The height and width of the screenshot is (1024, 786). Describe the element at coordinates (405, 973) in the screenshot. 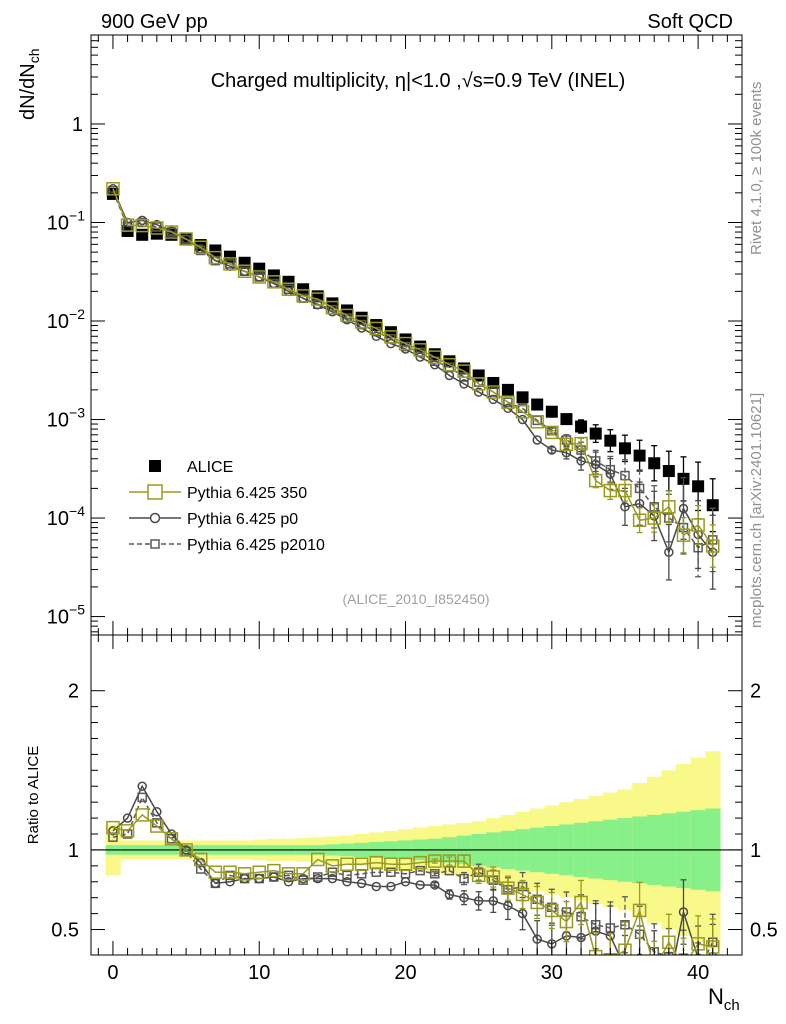

I see `x-tick-label: 20` at that location.